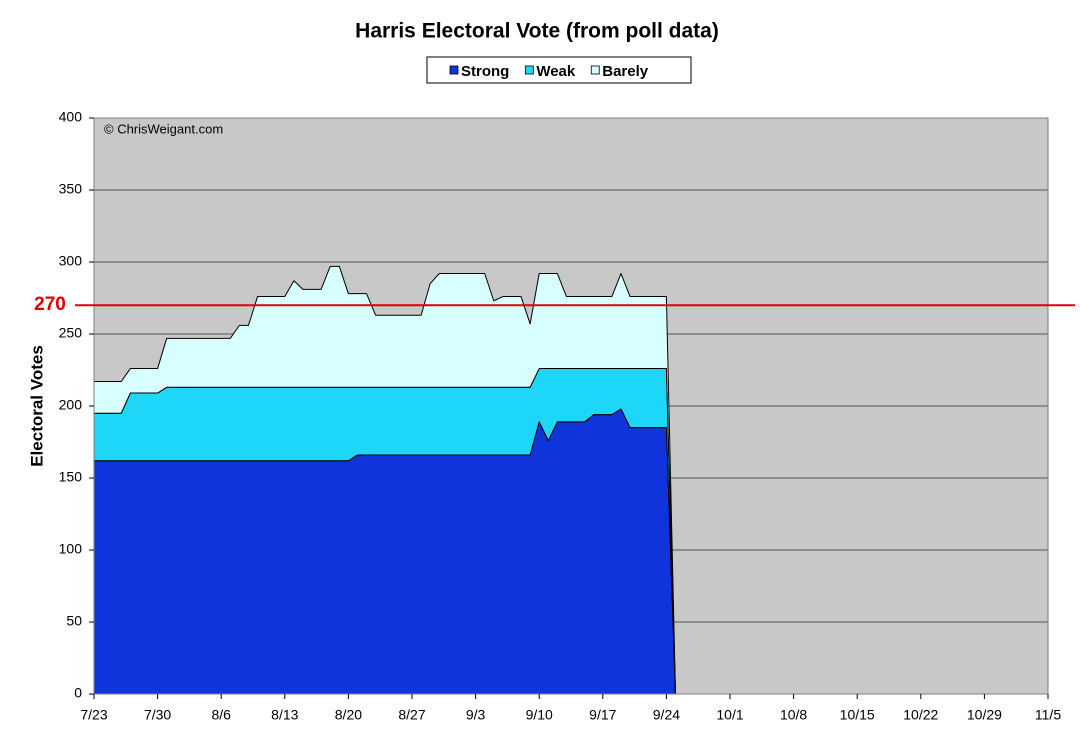 The width and height of the screenshot is (1080, 732). I want to click on x-tick-label: 8/6, so click(221, 715).